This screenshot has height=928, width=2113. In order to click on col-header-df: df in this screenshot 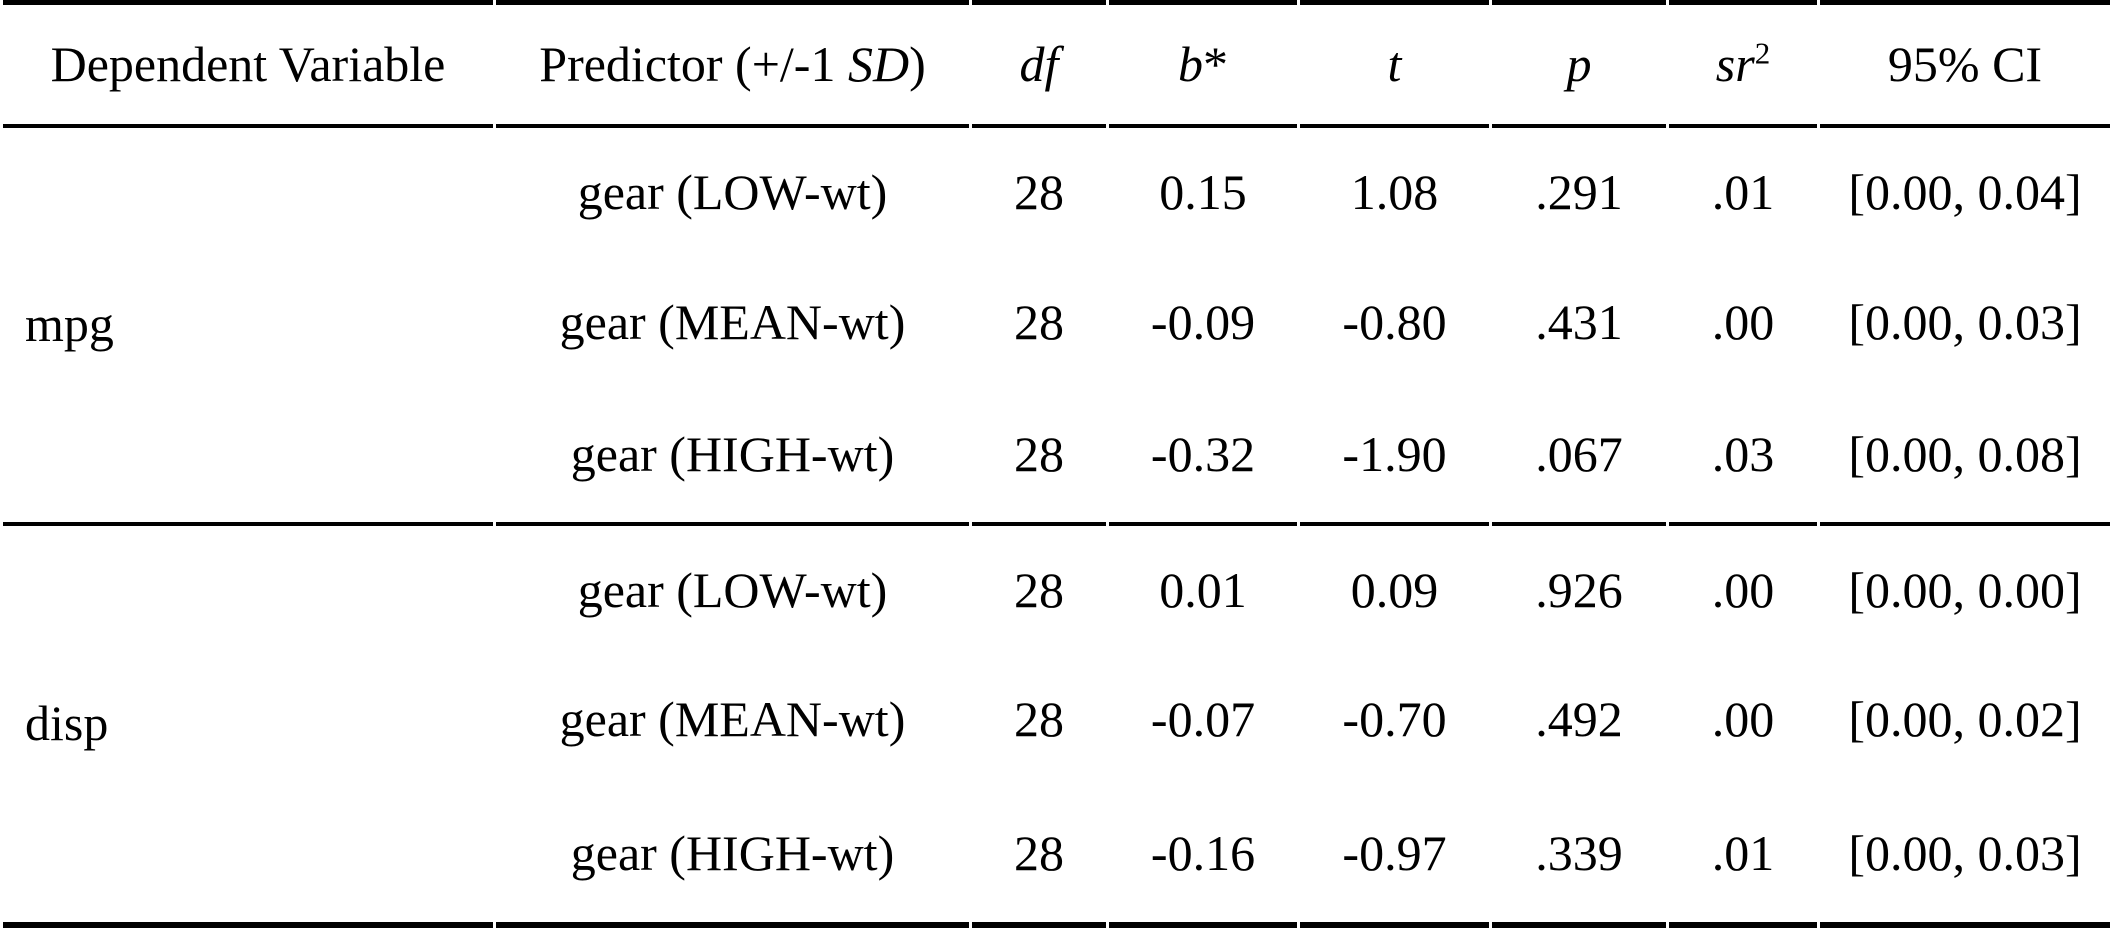, I will do `click(1039, 64)`.